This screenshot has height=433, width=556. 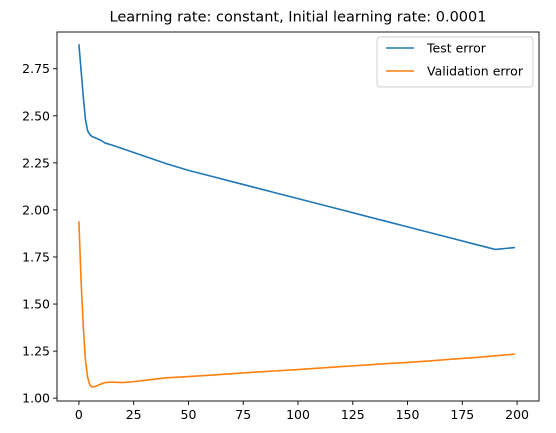 What do you see at coordinates (462, 414) in the screenshot?
I see `x-tick-label: 175` at bounding box center [462, 414].